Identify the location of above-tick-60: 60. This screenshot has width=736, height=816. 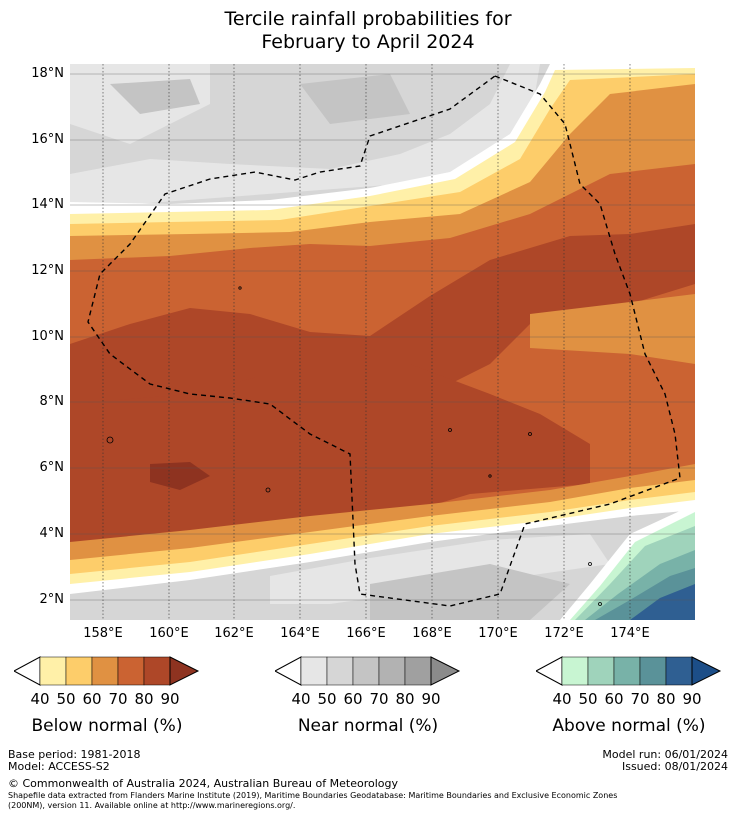
(614, 699).